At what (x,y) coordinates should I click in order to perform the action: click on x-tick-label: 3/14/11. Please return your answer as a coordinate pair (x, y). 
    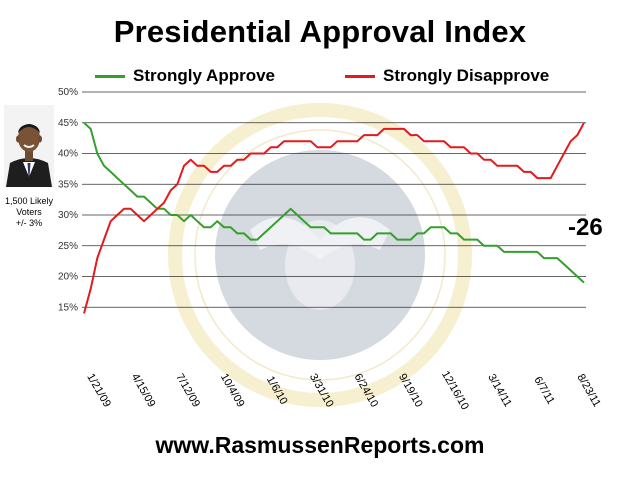
    Looking at the image, I should click on (499, 390).